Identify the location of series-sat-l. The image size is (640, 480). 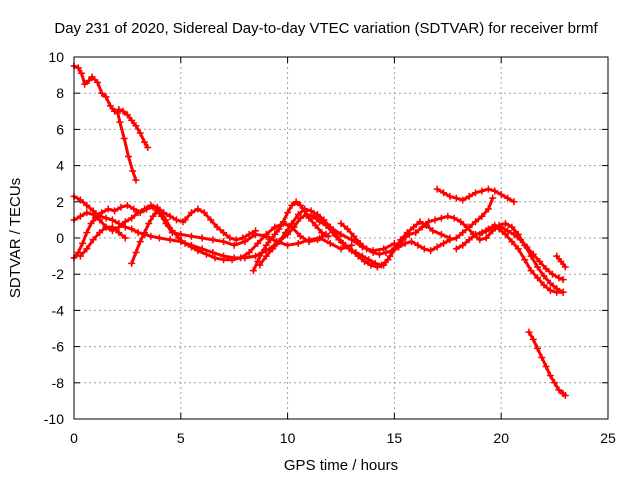
(417, 226).